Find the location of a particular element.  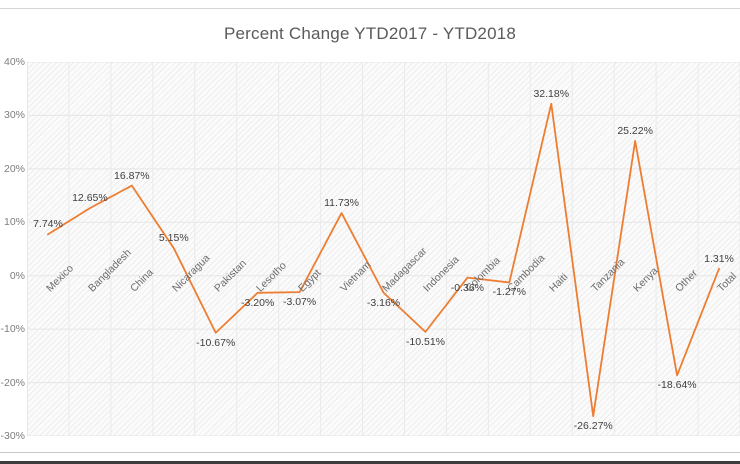

y-axis-tick-label: 20% is located at coordinates (14, 168).